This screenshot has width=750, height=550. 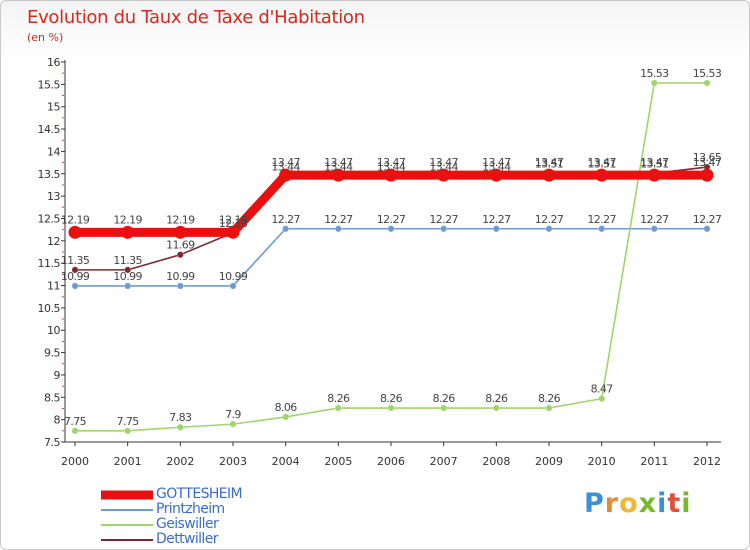 I want to click on data-label: 11.69, so click(x=180, y=245).